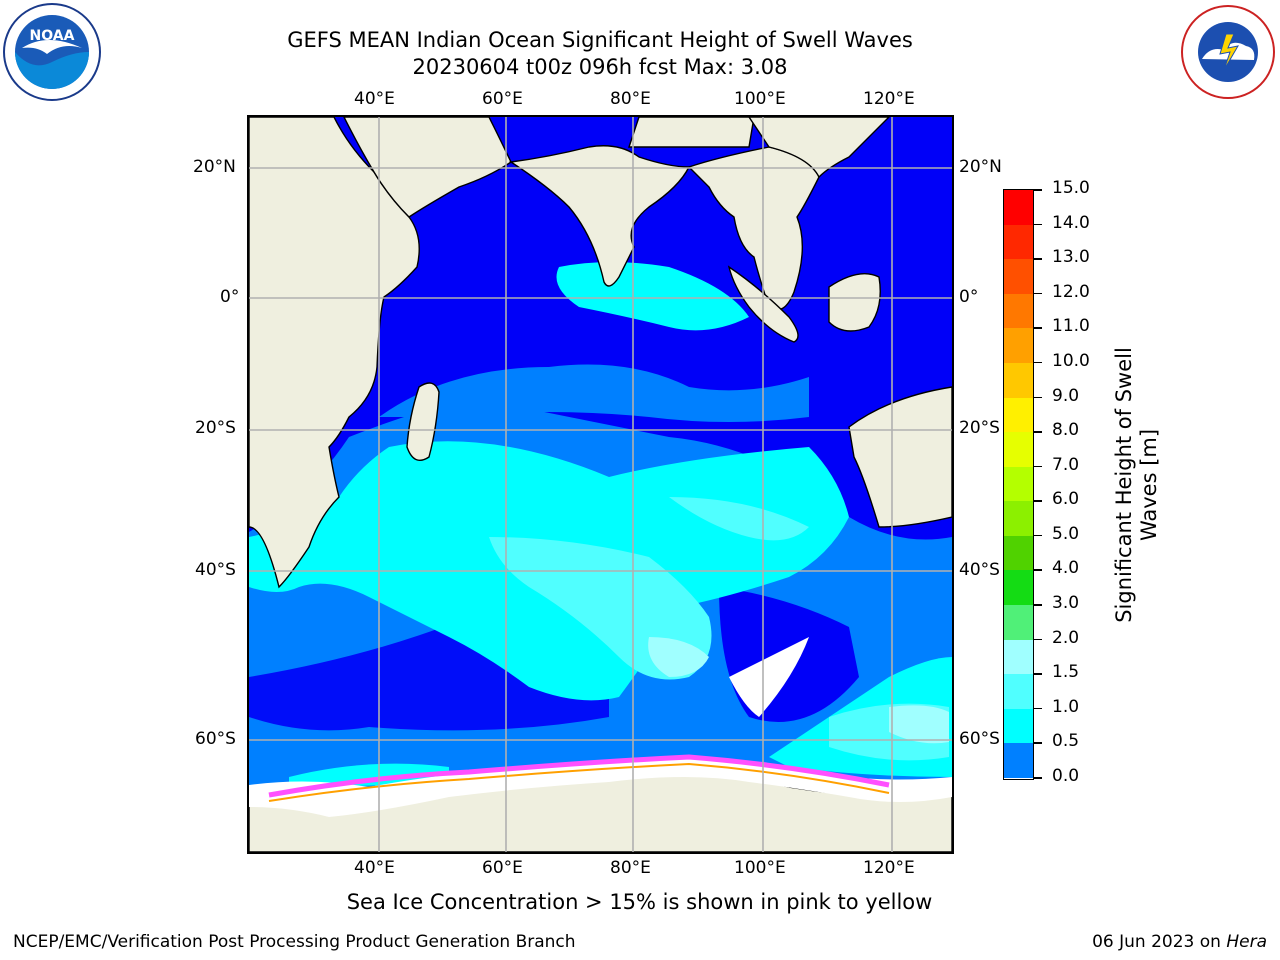 Image resolution: width=1280 pixels, height=960 pixels. What do you see at coordinates (1066, 603) in the screenshot?
I see `colorbar-tick-label: 3.0` at bounding box center [1066, 603].